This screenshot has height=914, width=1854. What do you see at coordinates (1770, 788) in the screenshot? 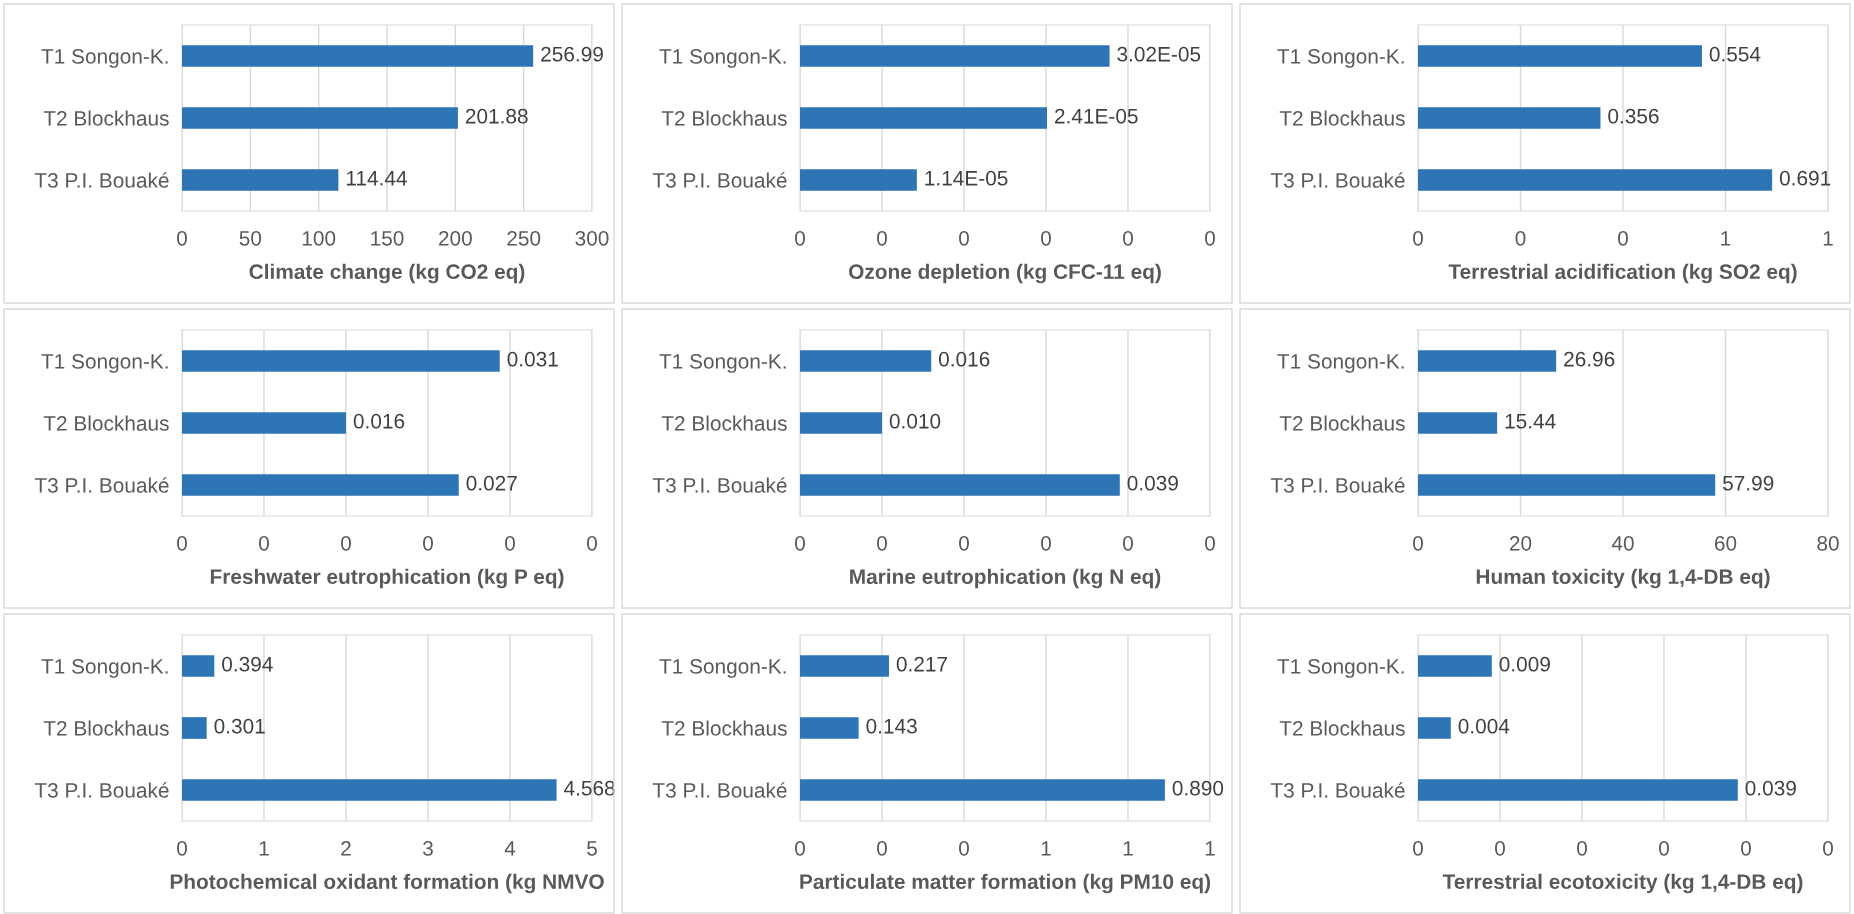
I see `data-label: 0.039` at bounding box center [1770, 788].